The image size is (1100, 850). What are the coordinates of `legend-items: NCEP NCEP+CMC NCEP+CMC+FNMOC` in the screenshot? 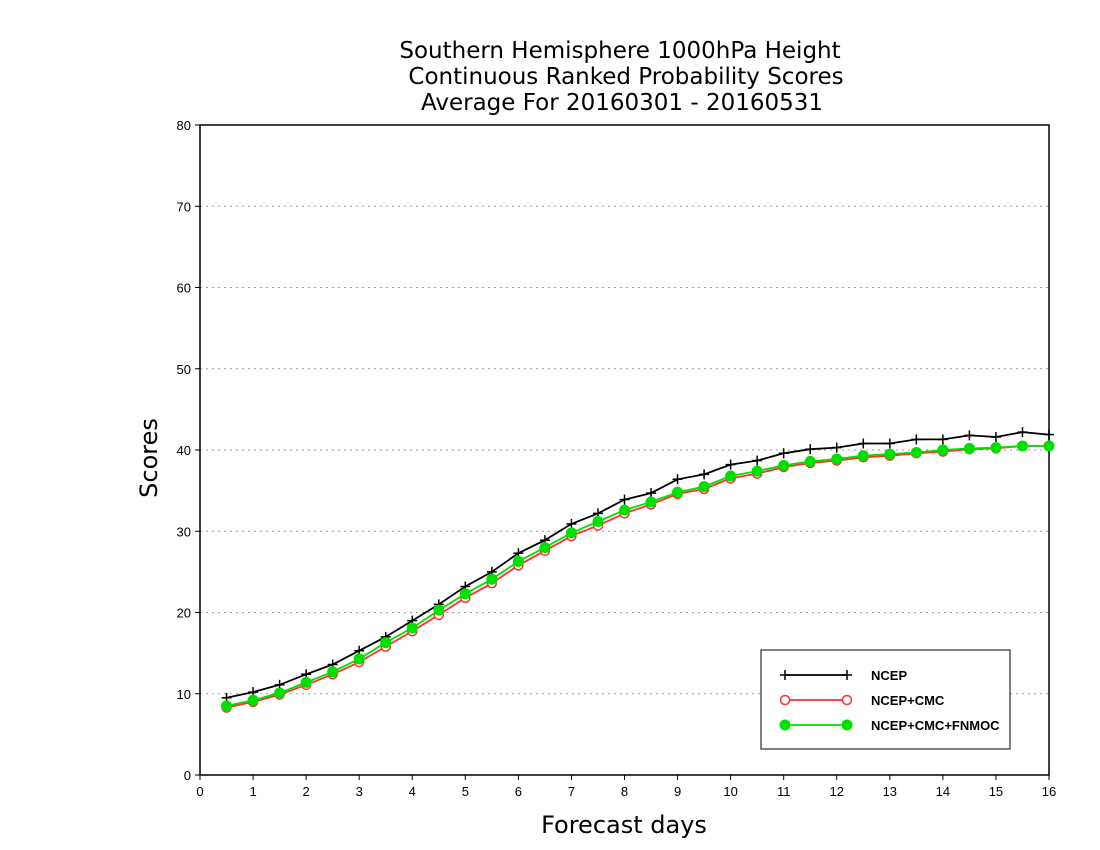 It's located at (889, 700).